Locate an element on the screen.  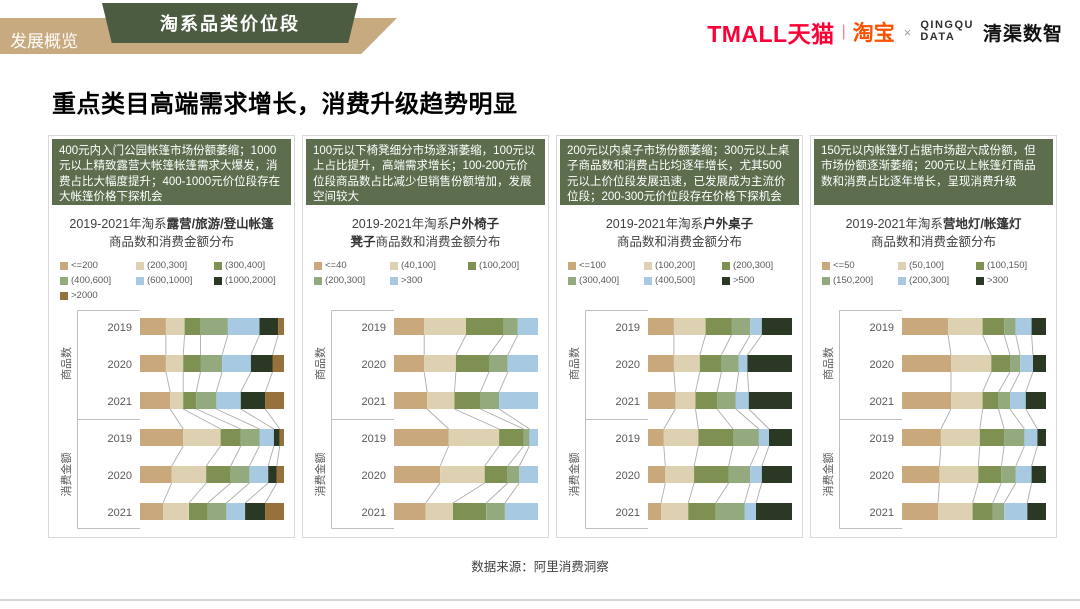
taobao-logo: 淘宝 is located at coordinates (873, 33).